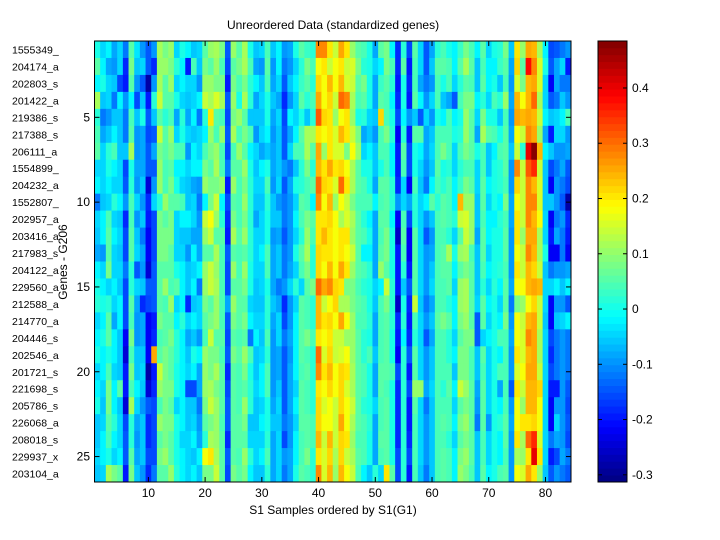 The width and height of the screenshot is (720, 540). I want to click on gene-row-label: 229560_a, so click(35, 288).